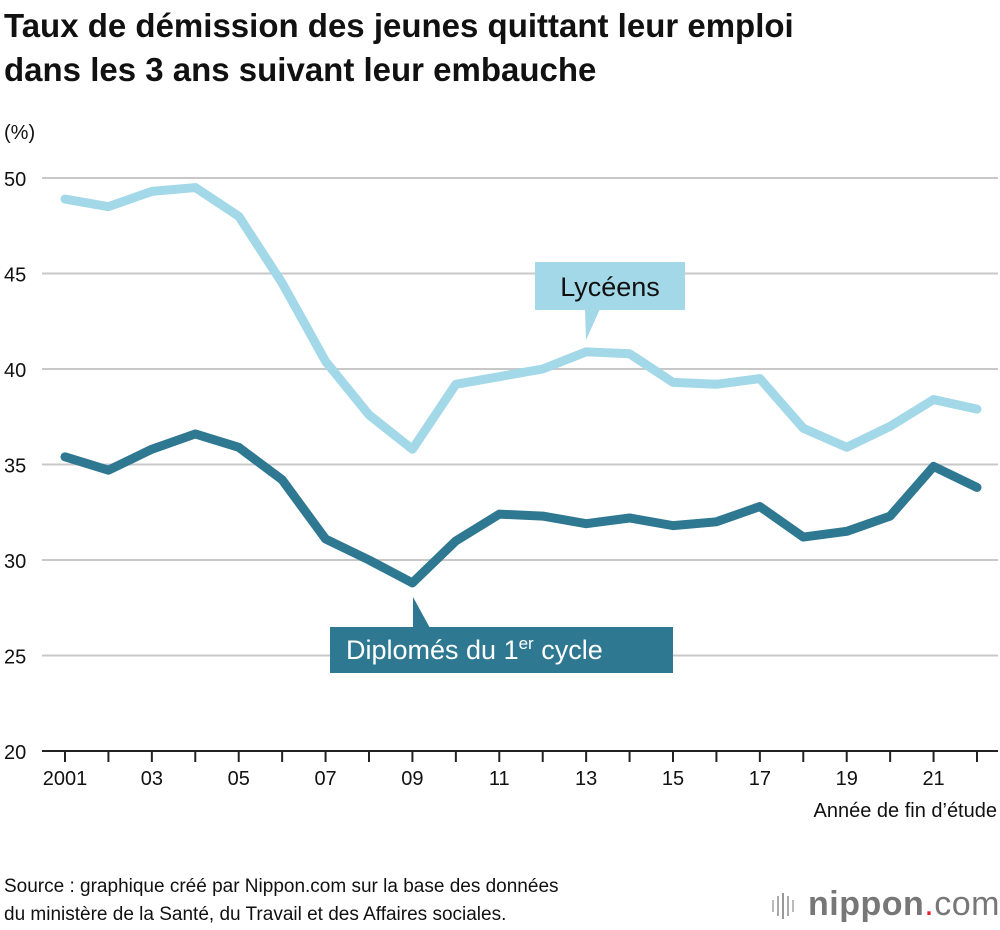 Image resolution: width=1000 pixels, height=930 pixels. I want to click on nippon-logo: nippon.com, so click(885, 904).